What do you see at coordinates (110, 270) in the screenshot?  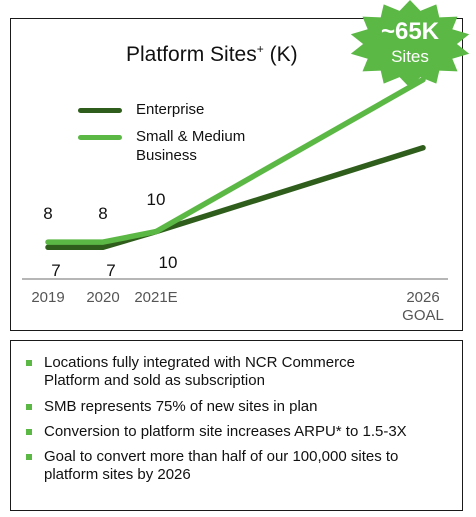 I see `data-label-enterprise-2020: 7` at bounding box center [110, 270].